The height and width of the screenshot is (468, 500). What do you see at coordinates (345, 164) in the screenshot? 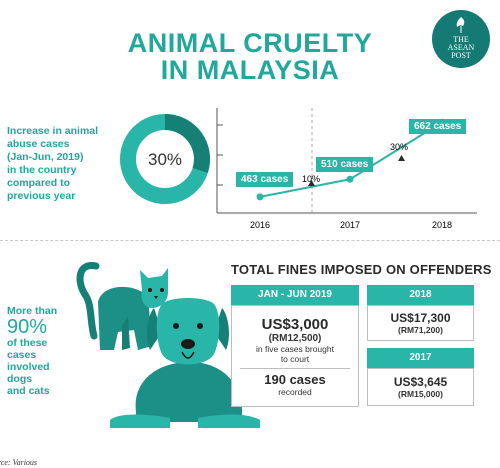
I see `data-label-2017: 510 cases` at bounding box center [345, 164].